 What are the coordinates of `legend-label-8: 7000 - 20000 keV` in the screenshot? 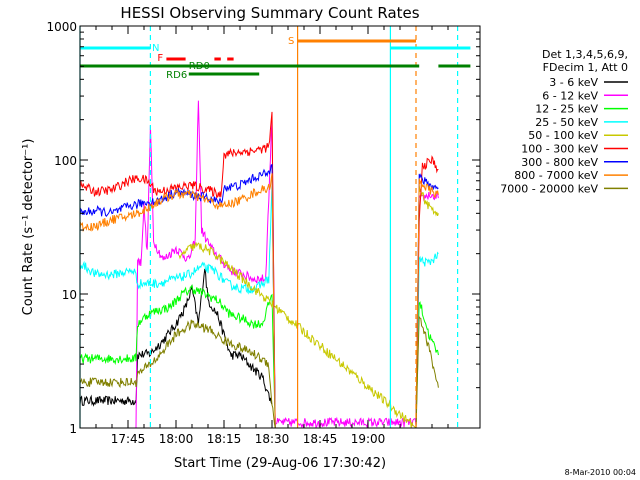 It's located at (549, 188).